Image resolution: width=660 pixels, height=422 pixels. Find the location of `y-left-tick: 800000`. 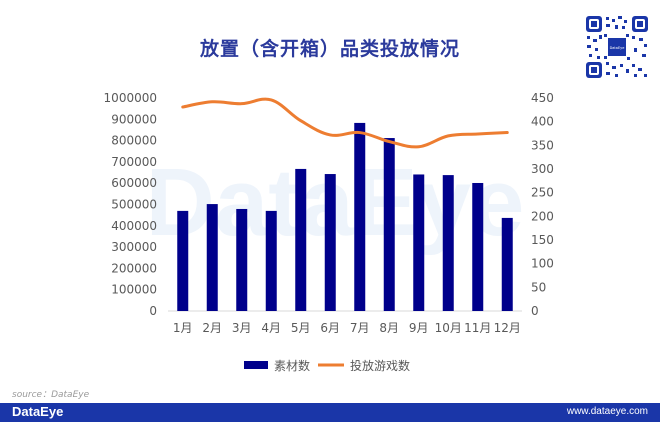

y-left-tick: 800000 is located at coordinates (134, 141).